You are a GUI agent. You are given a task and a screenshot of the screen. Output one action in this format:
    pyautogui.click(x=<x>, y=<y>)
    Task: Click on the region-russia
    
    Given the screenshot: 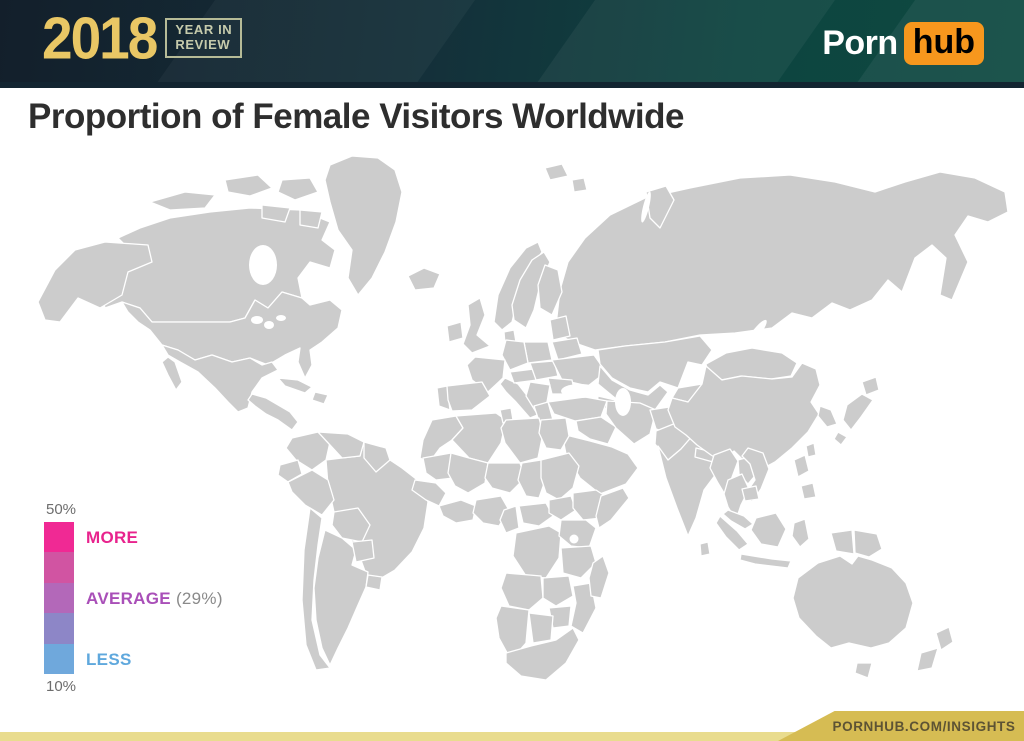 What is the action you would take?
    pyautogui.click(x=782, y=261)
    